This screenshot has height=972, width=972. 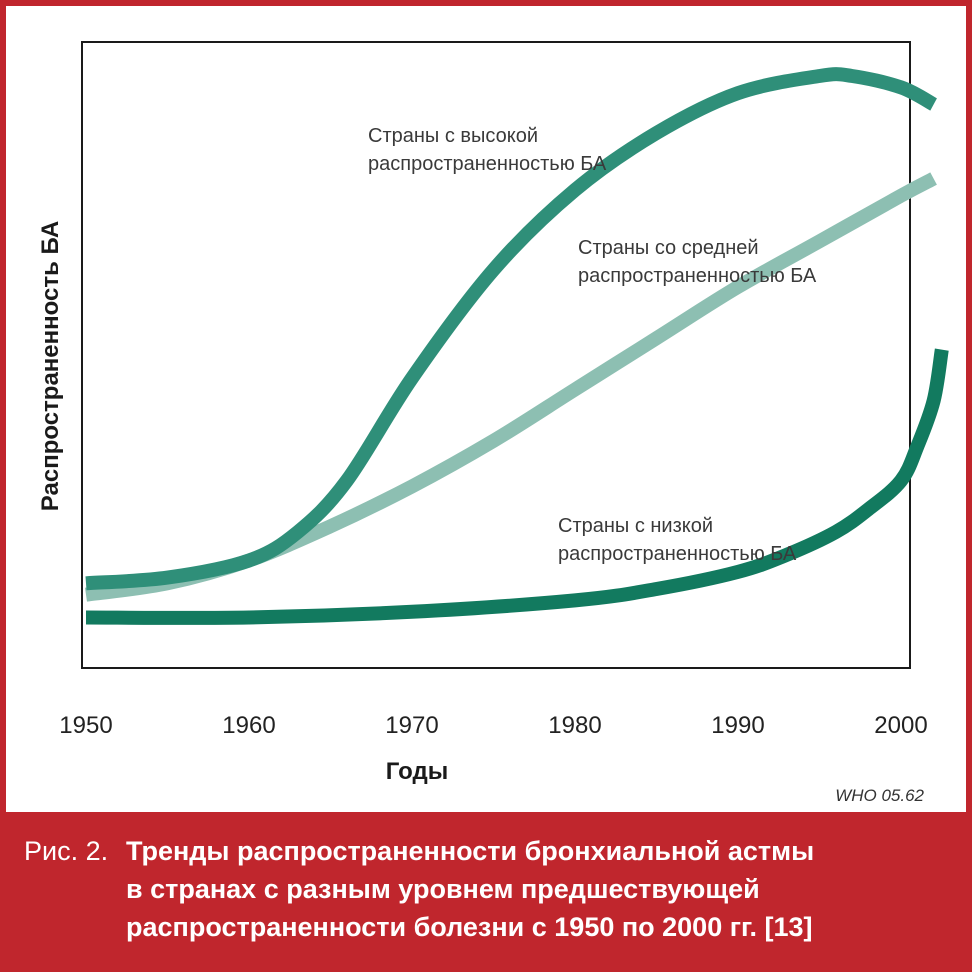 I want to click on series-label-low-2: распространенностью БА, so click(x=677, y=554).